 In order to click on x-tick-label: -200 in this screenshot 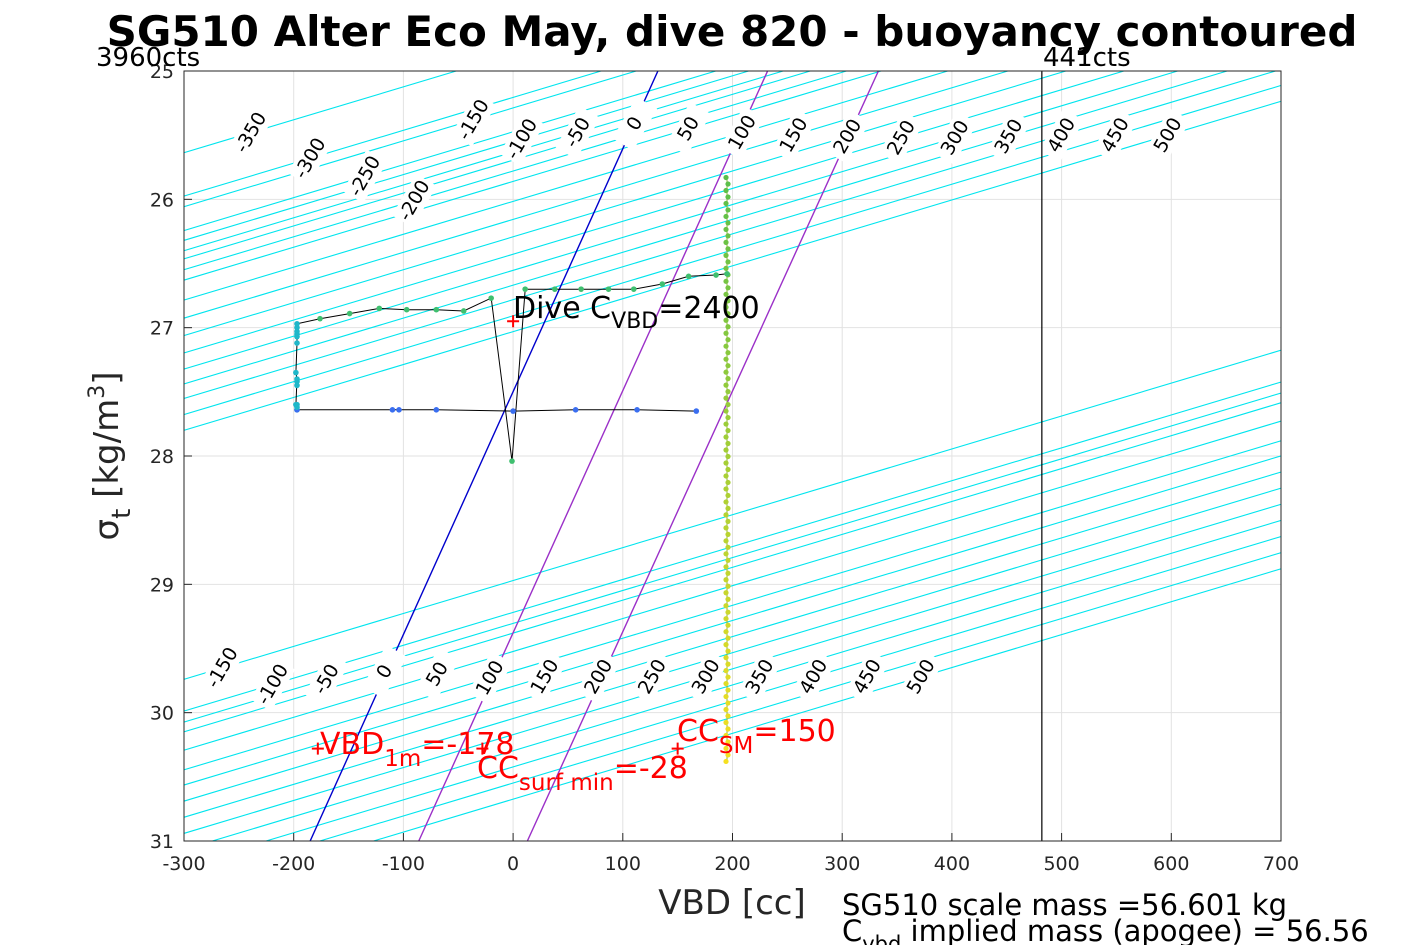, I will do `click(293, 864)`.